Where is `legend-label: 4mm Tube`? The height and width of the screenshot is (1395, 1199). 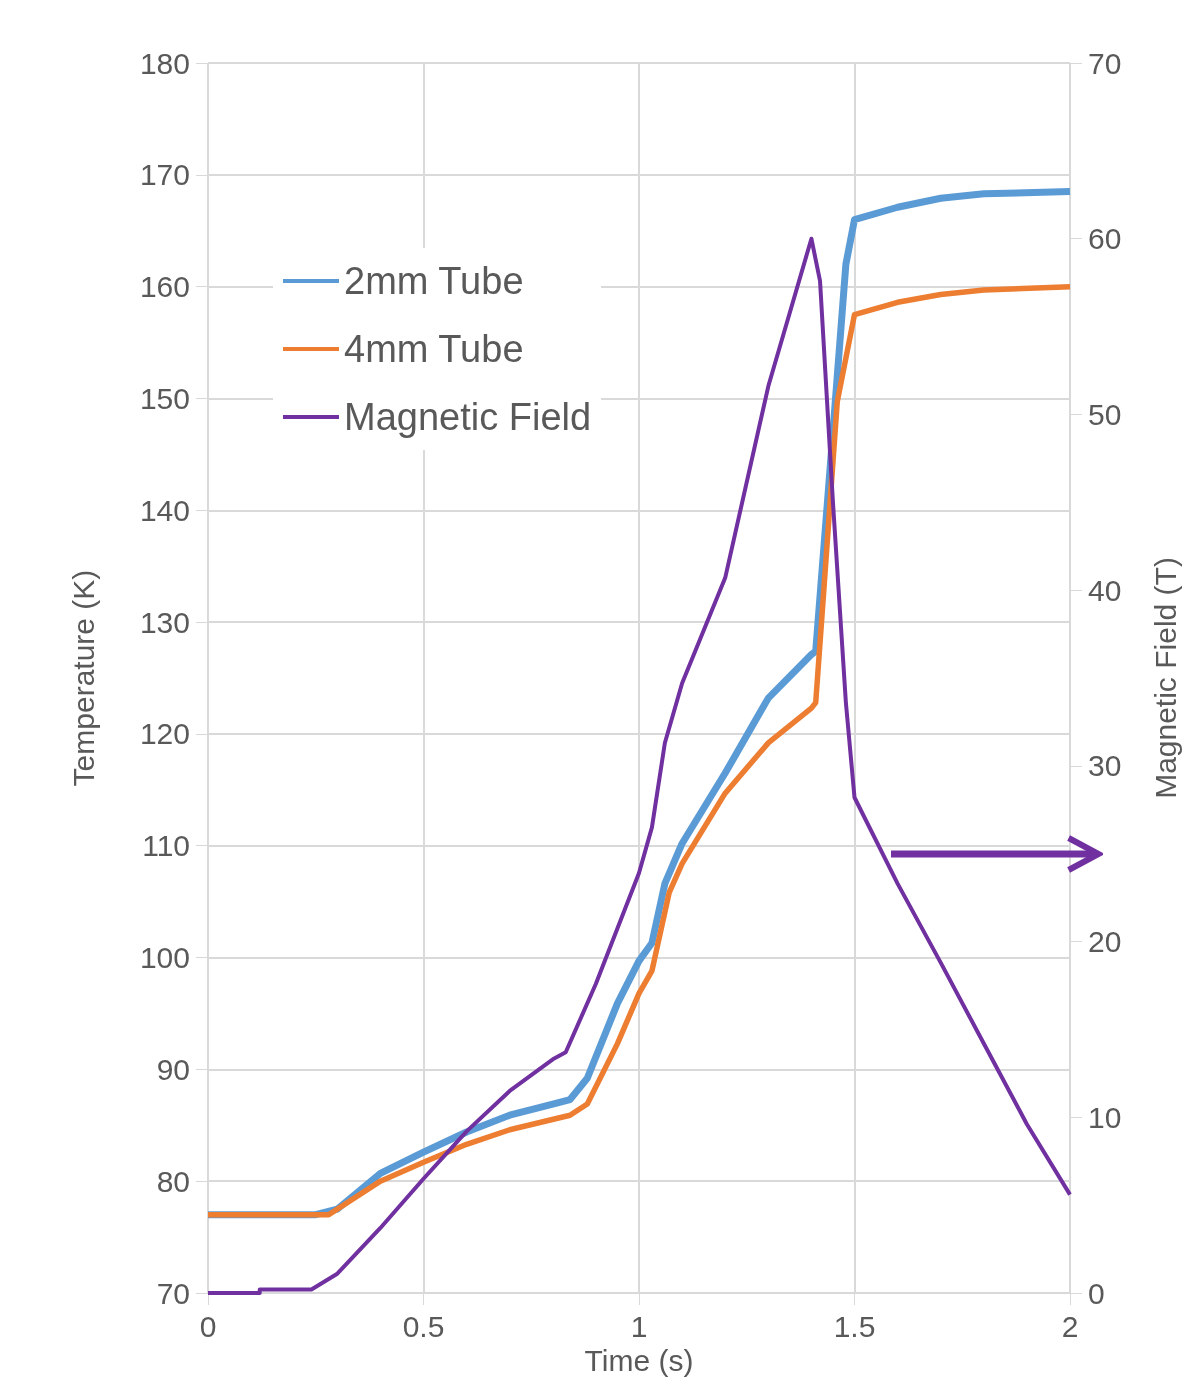
legend-label: 4mm Tube is located at coordinates (434, 349).